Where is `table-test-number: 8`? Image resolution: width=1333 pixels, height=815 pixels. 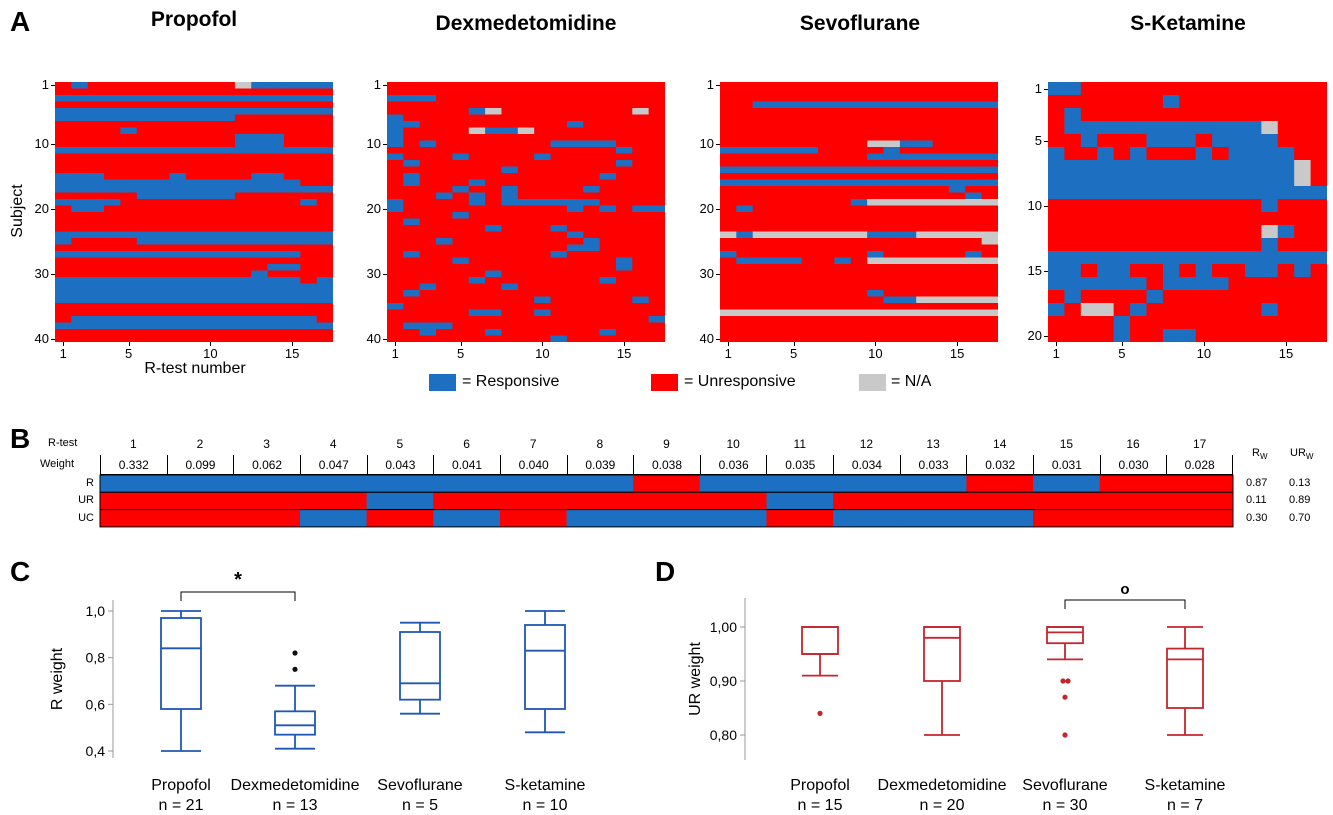
table-test-number: 8 is located at coordinates (600, 444).